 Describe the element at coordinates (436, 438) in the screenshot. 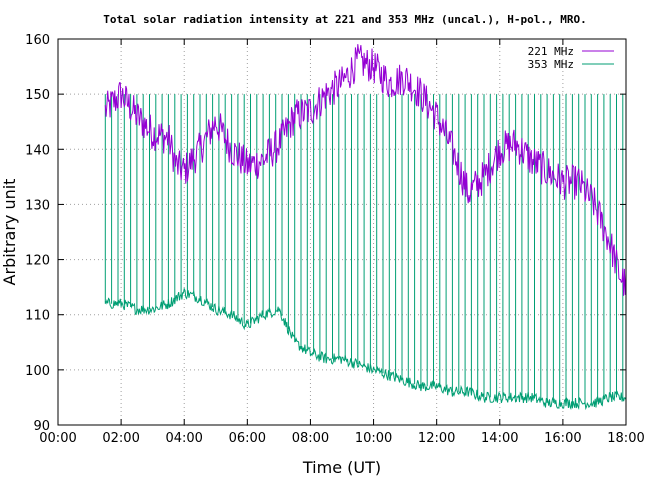

I see `x-tick-label: 12:00` at that location.